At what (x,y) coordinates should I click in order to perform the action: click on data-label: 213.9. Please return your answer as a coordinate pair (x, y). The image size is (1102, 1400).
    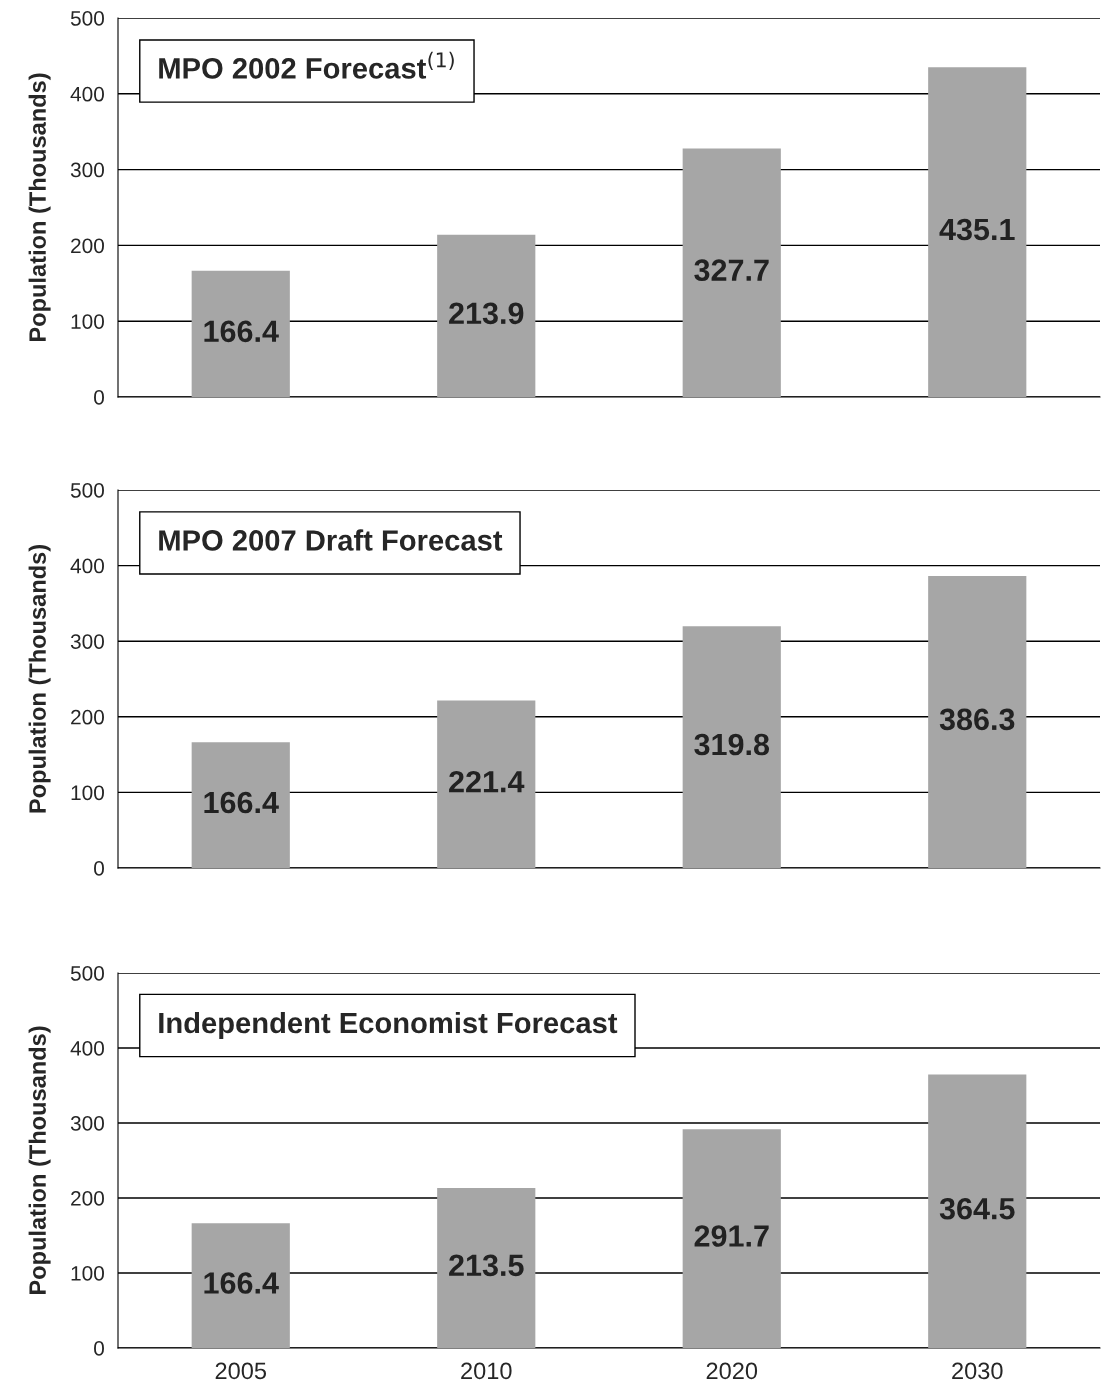
    Looking at the image, I should click on (486, 313).